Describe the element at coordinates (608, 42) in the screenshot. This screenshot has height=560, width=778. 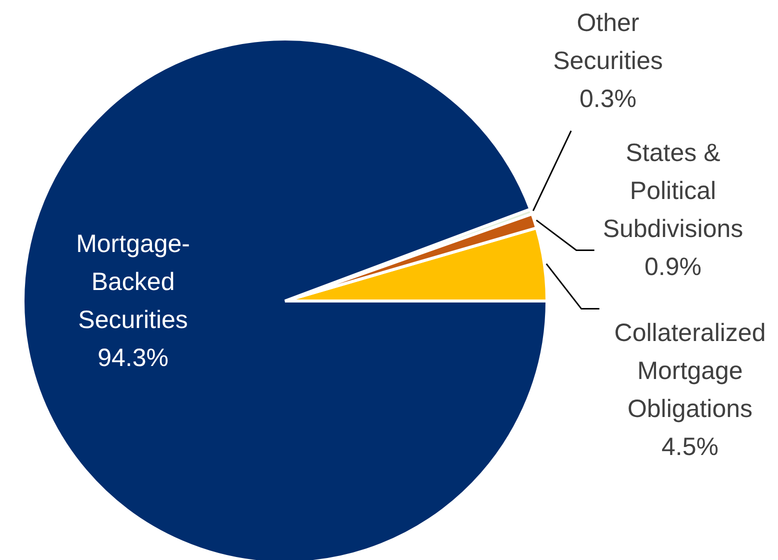
I see `slice-label: Other Securities` at that location.